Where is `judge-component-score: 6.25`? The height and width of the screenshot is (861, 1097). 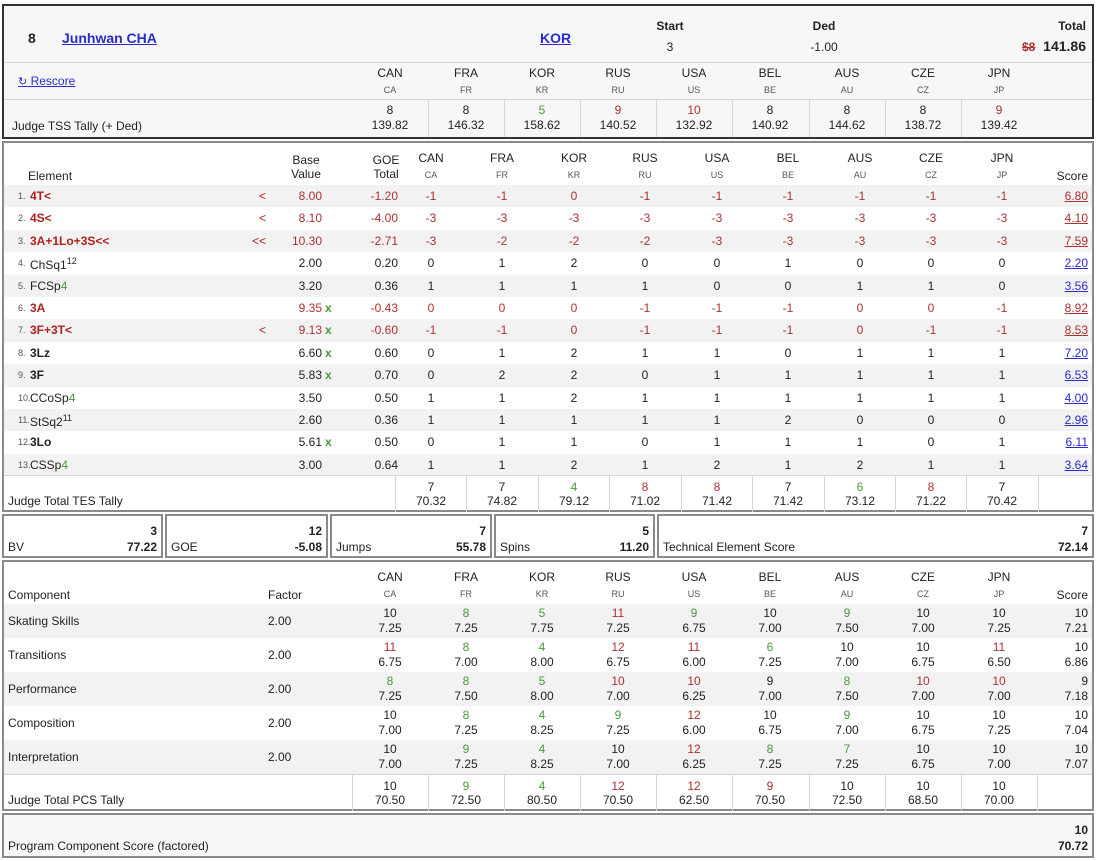 judge-component-score: 6.25 is located at coordinates (694, 764).